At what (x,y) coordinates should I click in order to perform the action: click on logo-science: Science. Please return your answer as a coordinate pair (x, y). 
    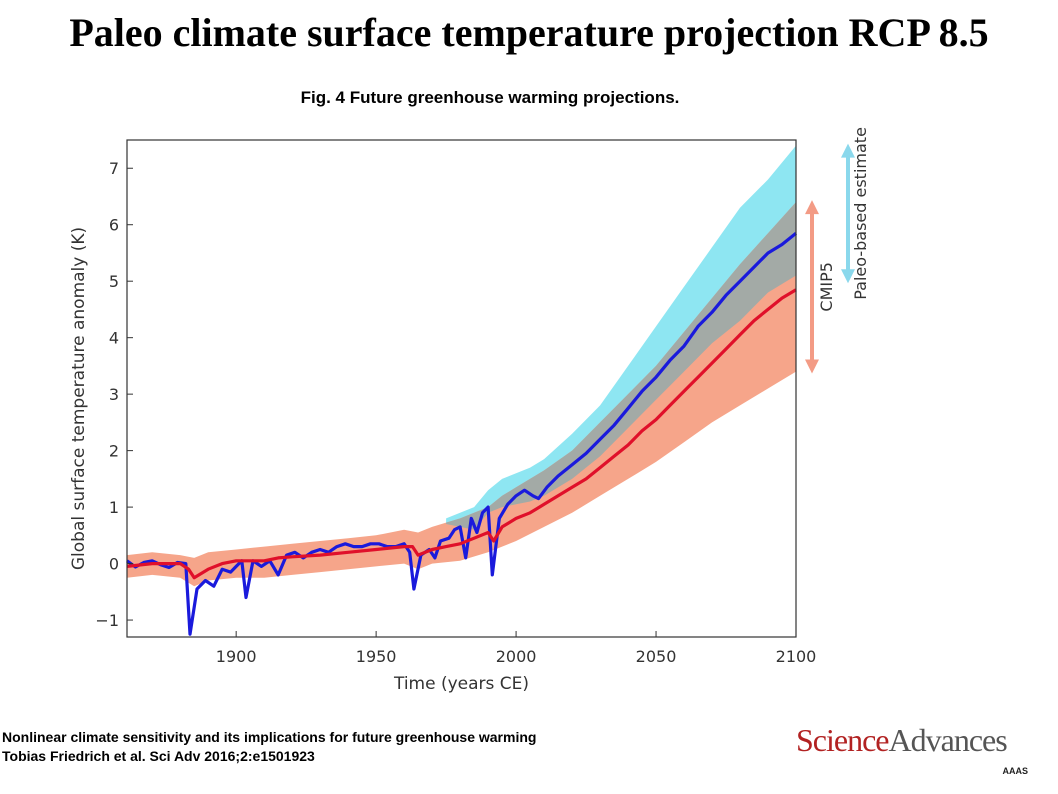
    Looking at the image, I should click on (842, 740).